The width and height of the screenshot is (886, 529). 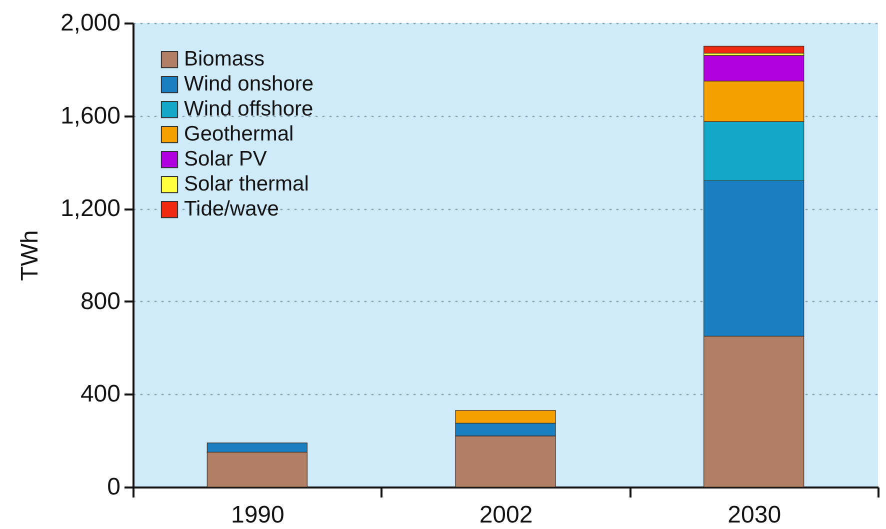 What do you see at coordinates (100, 301) in the screenshot?
I see `y-tick-label: 800` at bounding box center [100, 301].